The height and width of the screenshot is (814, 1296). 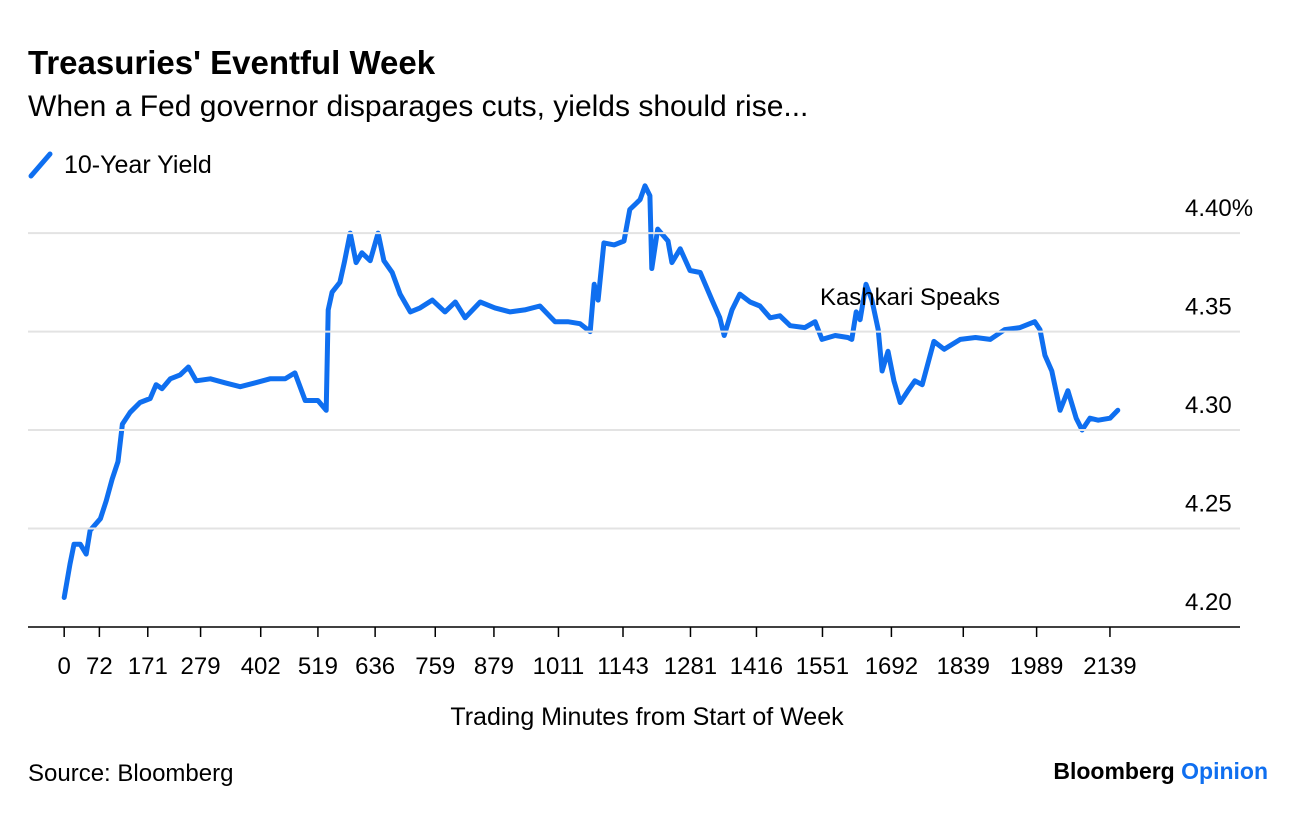 I want to click on chart-title: Treasuries' Eventful Week, so click(x=232, y=62).